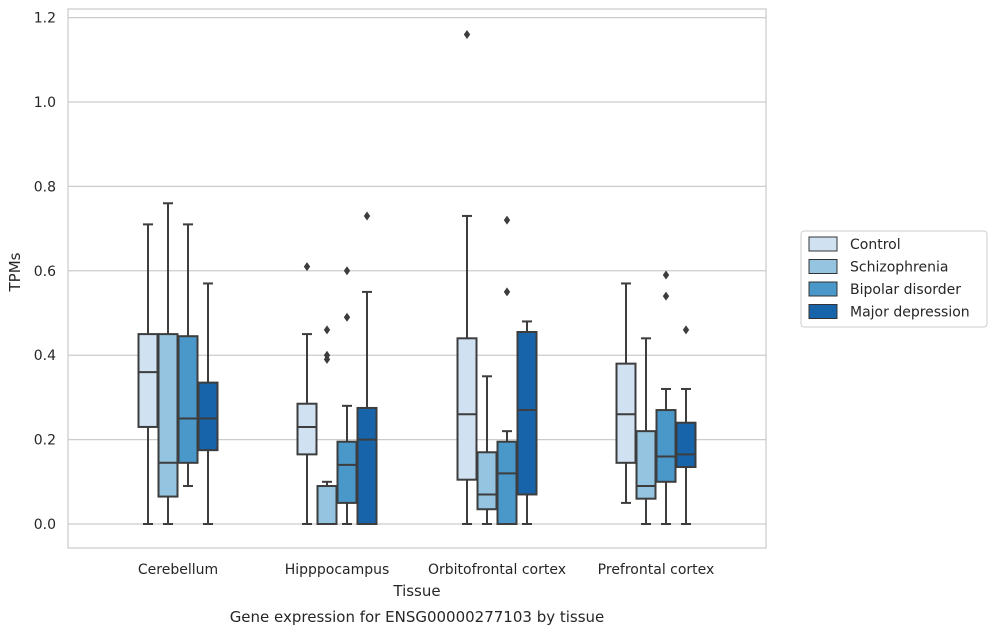  I want to click on y-axis-ticks: 0.0 0.2 0.4 0.6 0.8 1.0 1.2, so click(45, 272).